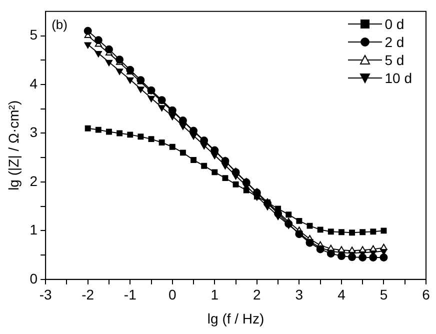 This screenshot has height=334, width=436. What do you see at coordinates (34, 180) in the screenshot?
I see `y-tick-label: 2` at bounding box center [34, 180].